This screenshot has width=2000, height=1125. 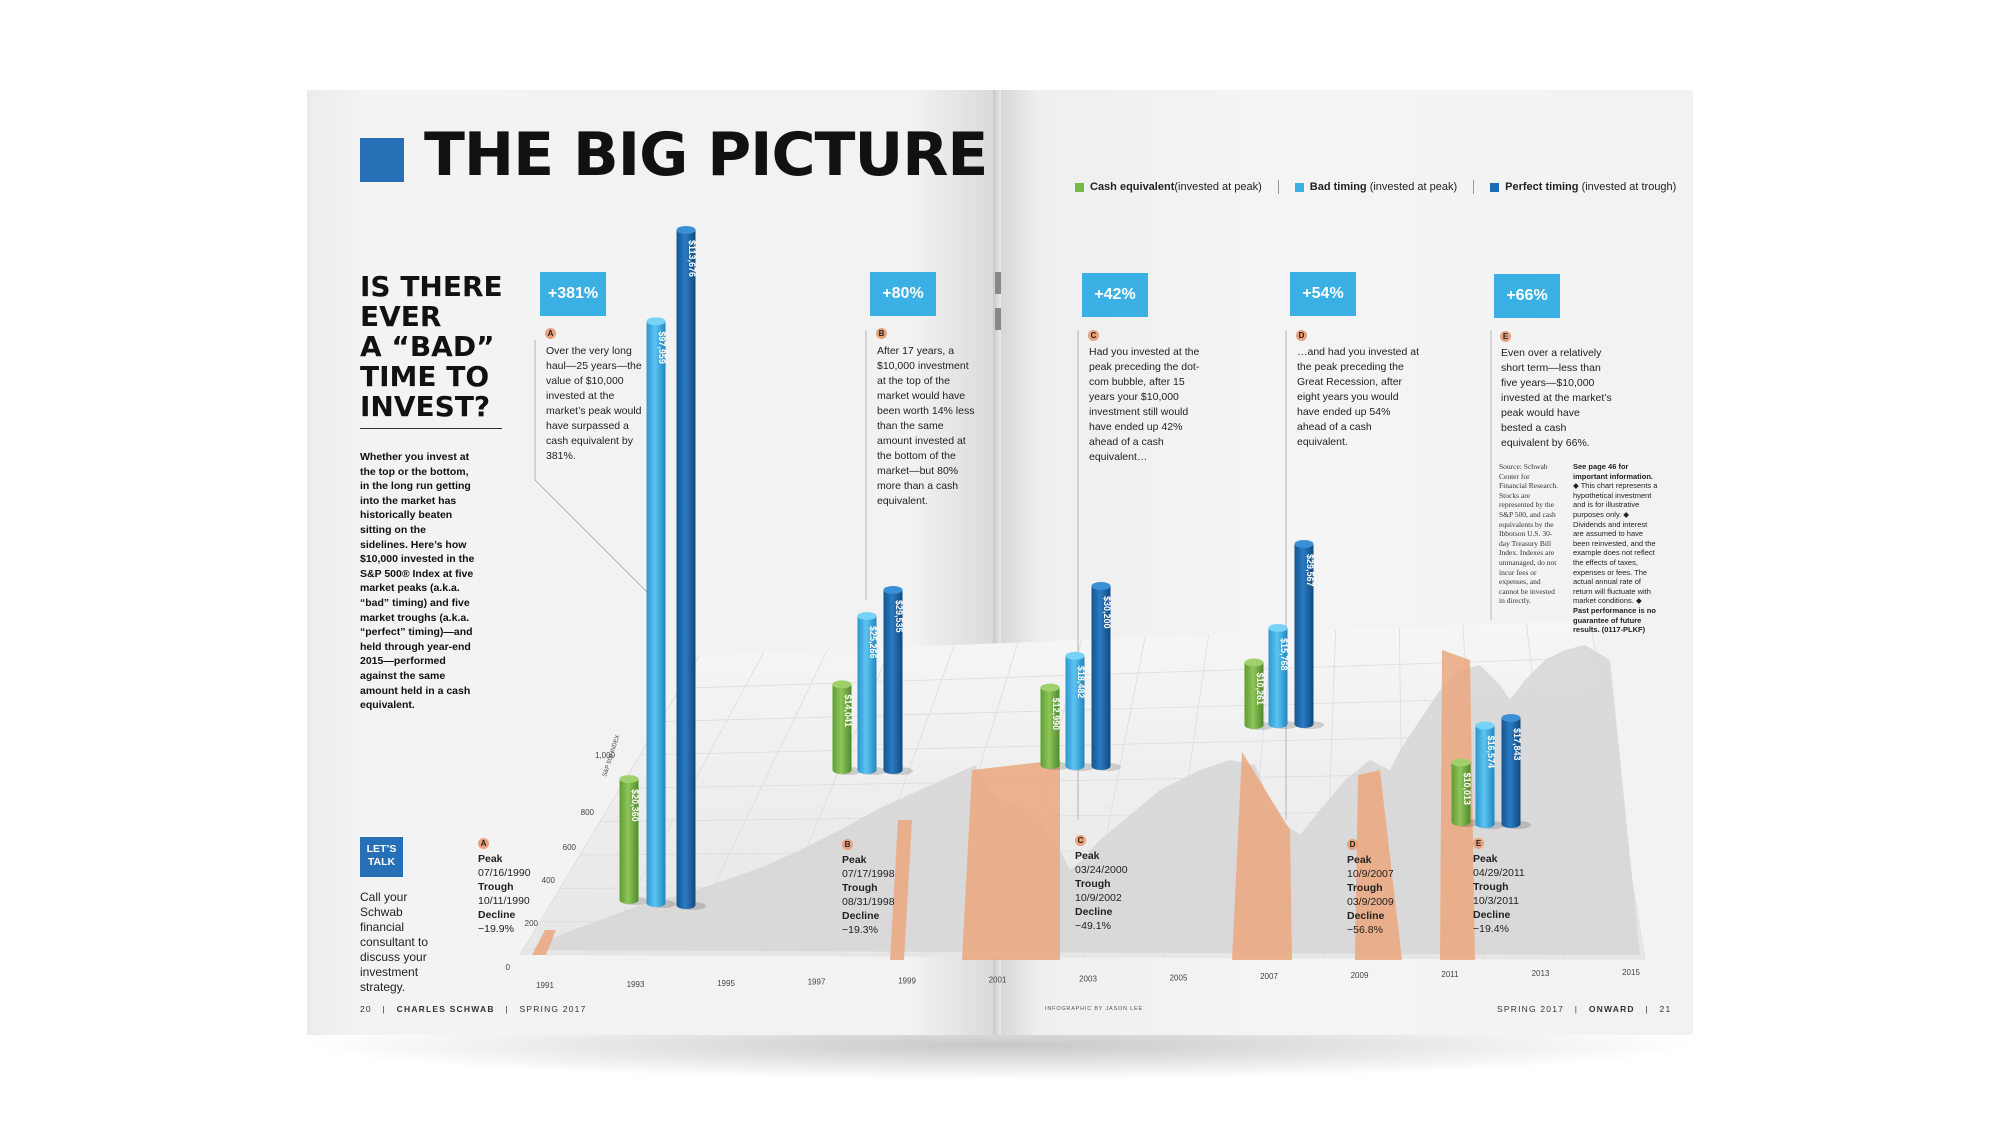 I want to click on legend-note: (invested at peak), so click(x=1218, y=187).